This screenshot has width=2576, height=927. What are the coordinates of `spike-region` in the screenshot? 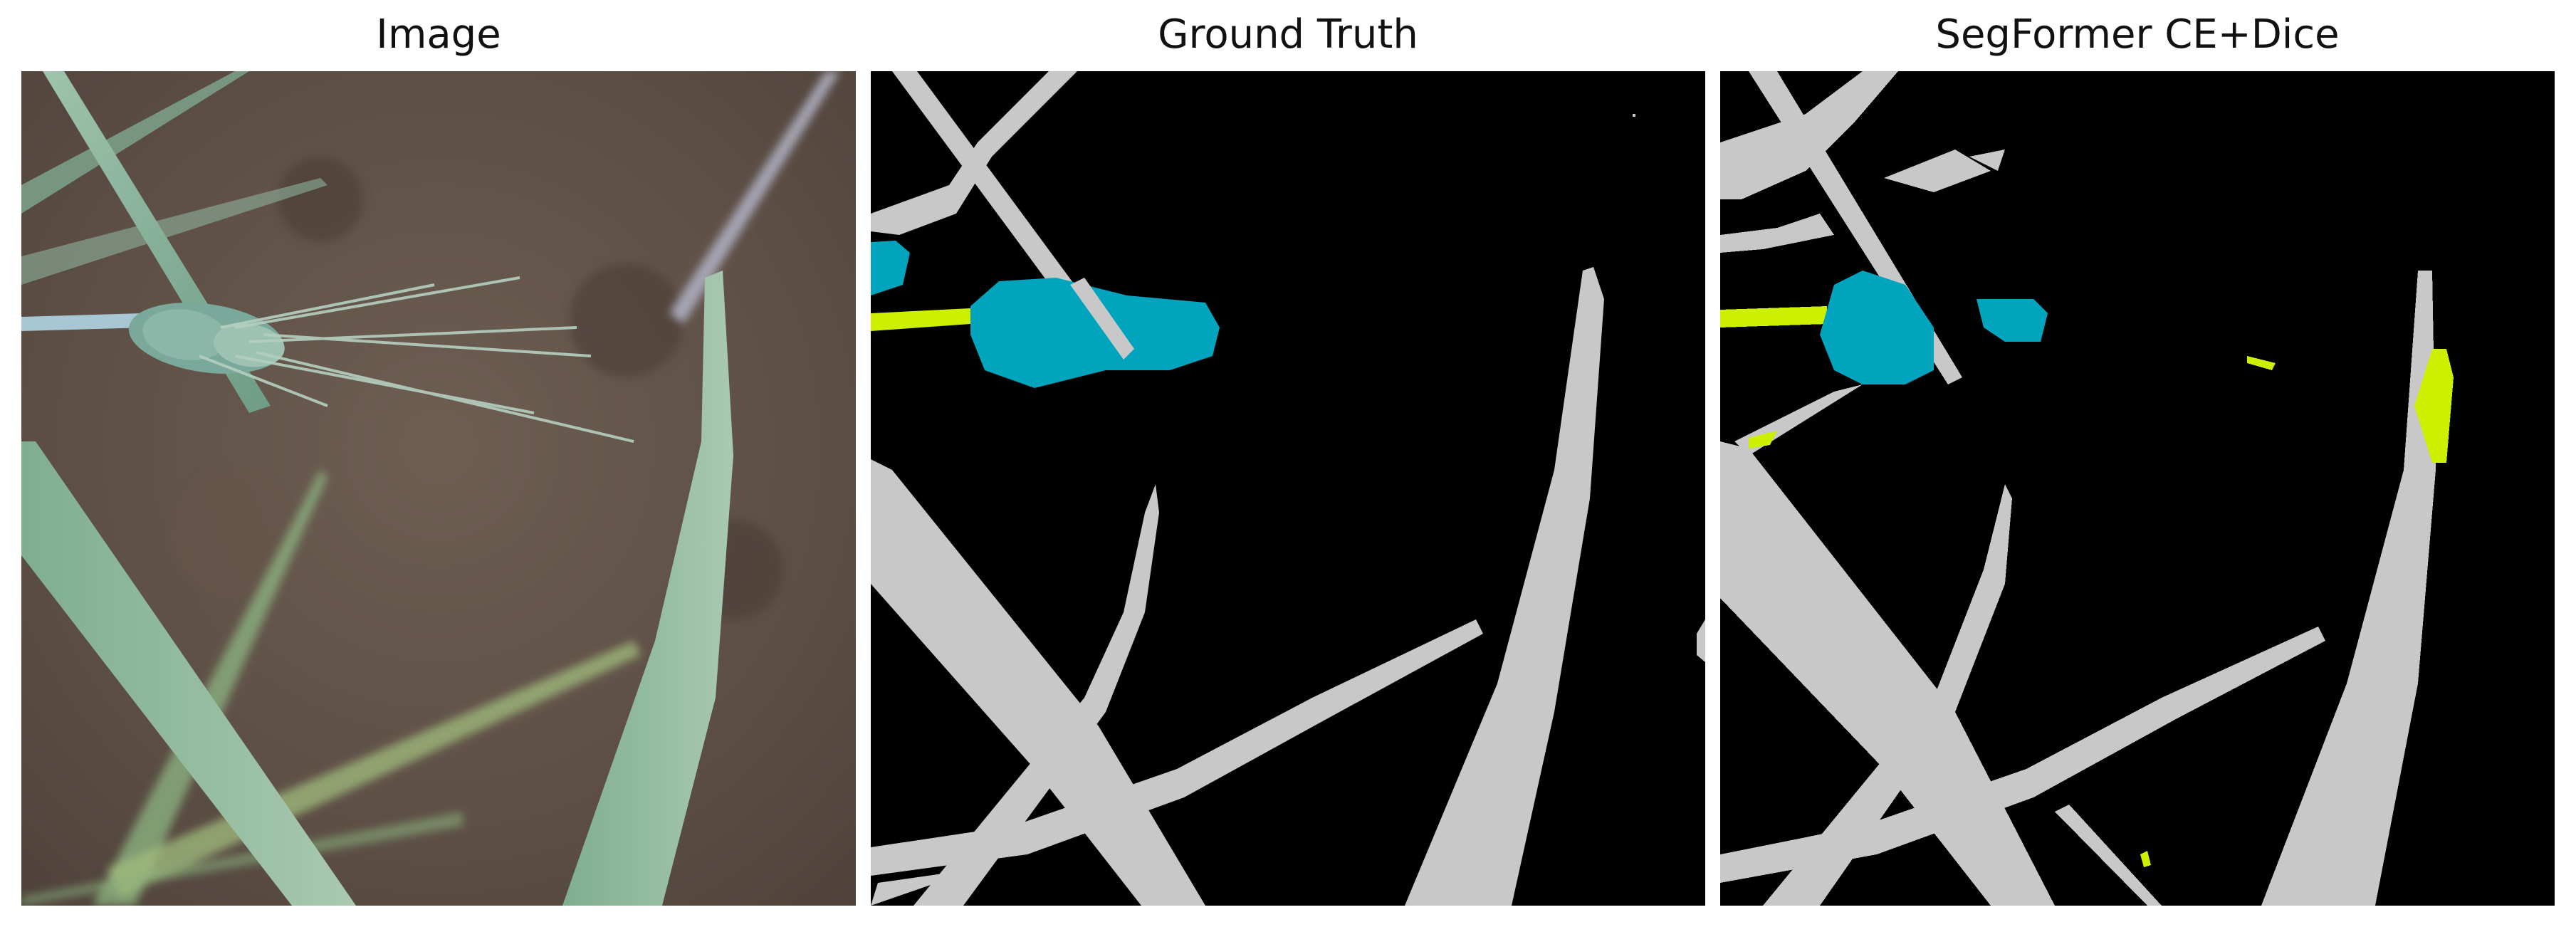 It's located at (1095, 333).